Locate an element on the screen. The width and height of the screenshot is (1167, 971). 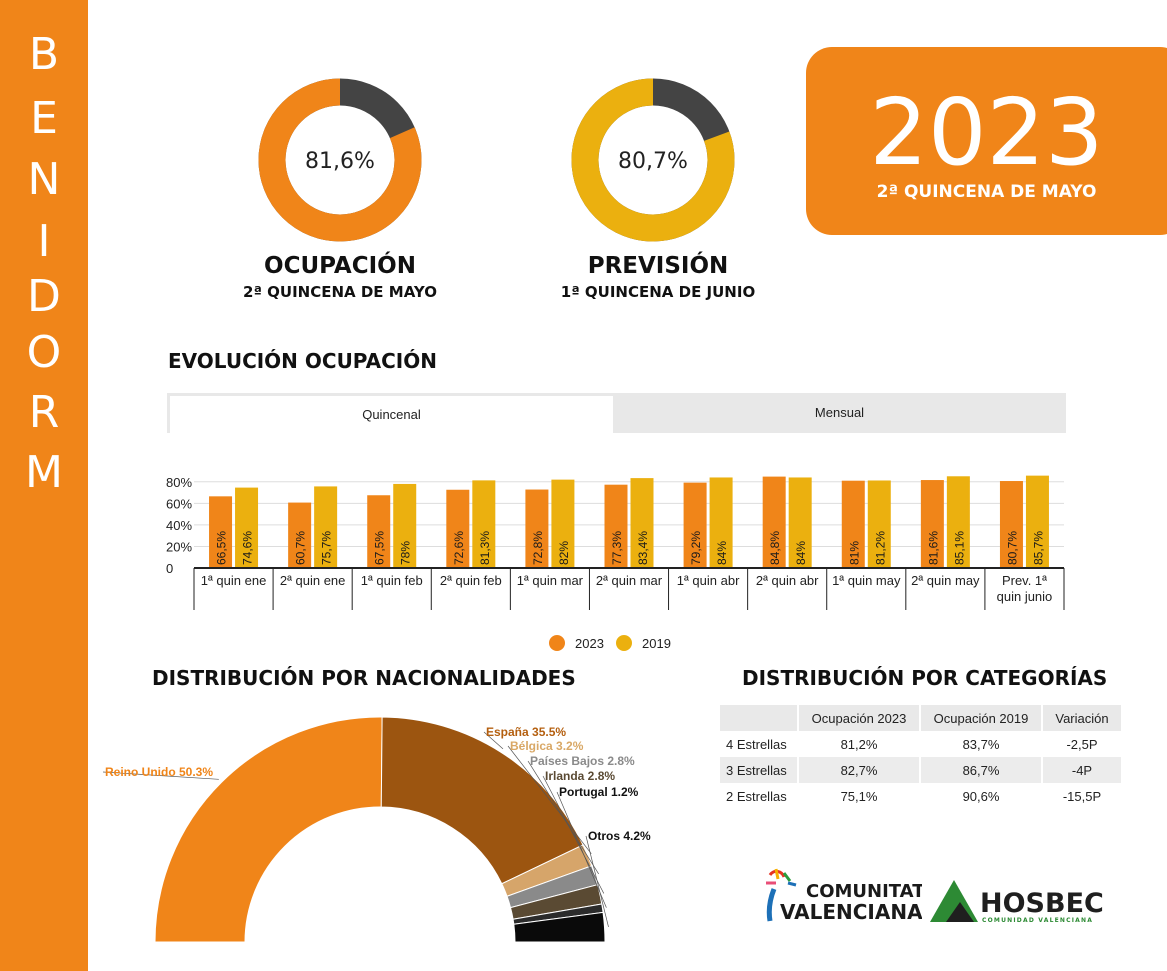
year-subtitle: 2ª QUINCENA DE MAYO is located at coordinates (986, 192).